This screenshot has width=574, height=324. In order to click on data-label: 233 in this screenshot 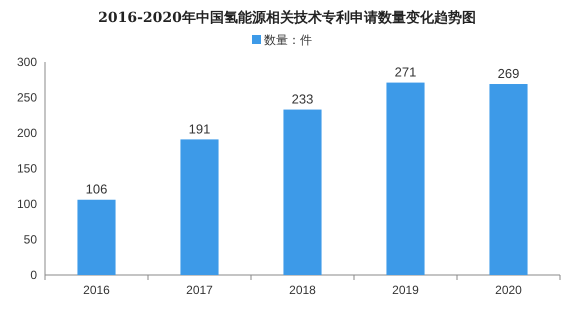, I will do `click(303, 99)`.